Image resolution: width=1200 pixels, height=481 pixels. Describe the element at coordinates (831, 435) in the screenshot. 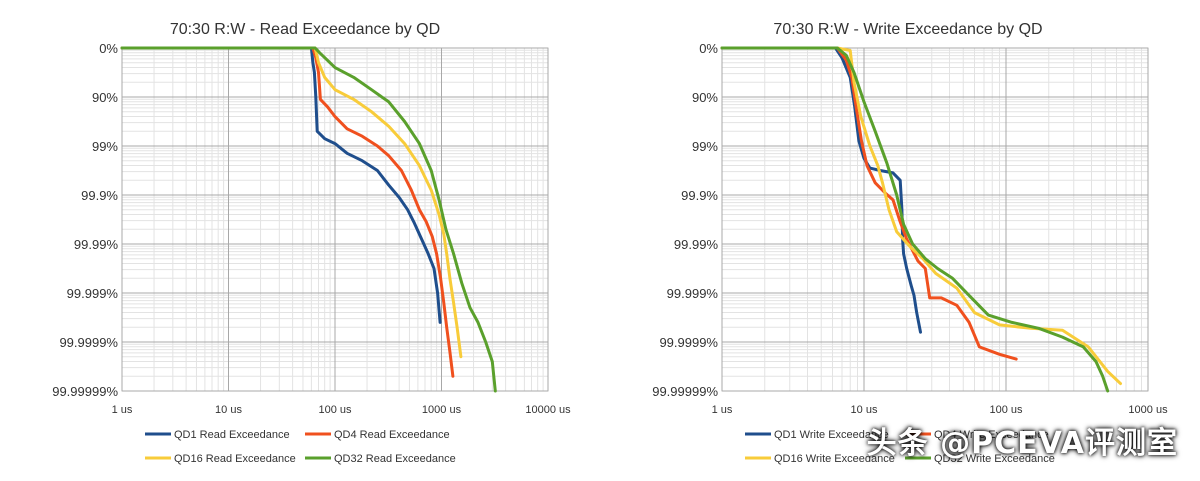

I see `legend-label: QD1 Write Exceedance` at that location.